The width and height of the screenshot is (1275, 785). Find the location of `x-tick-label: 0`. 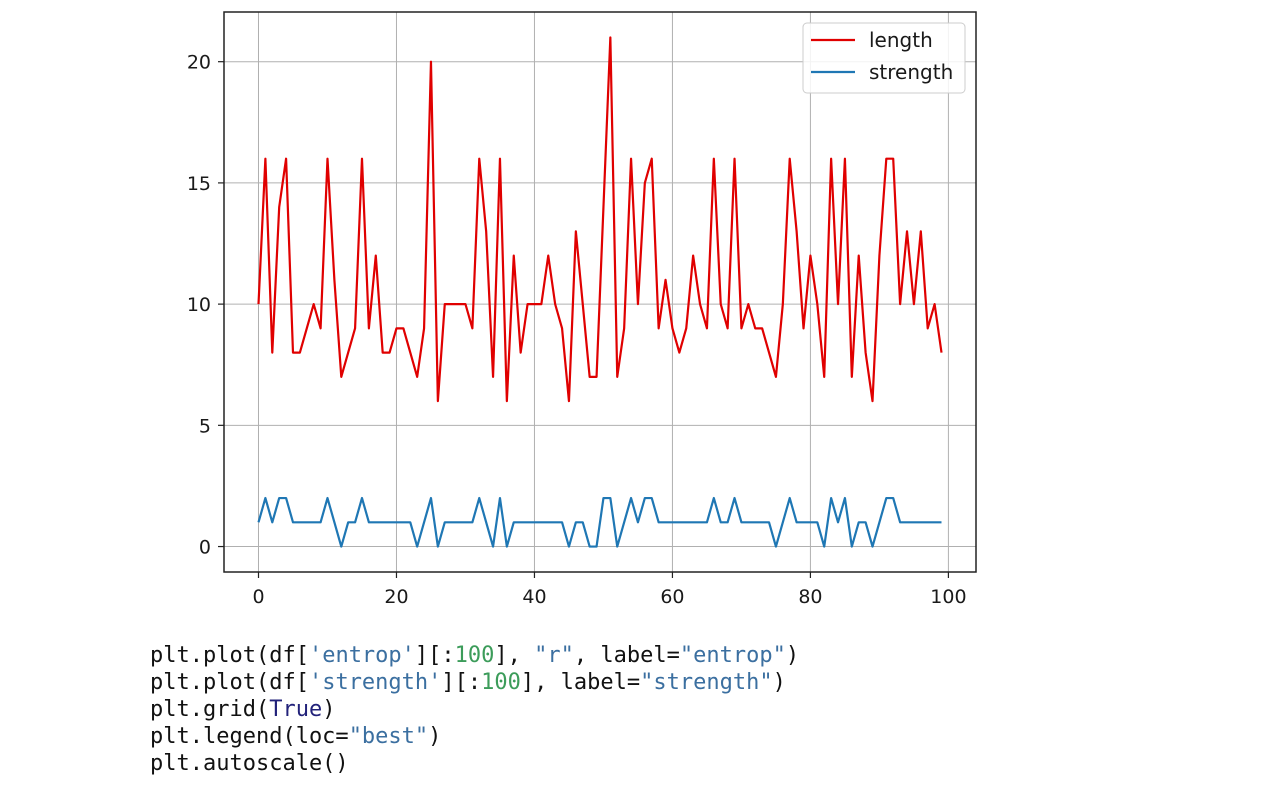

x-tick-label: 0 is located at coordinates (258, 597).